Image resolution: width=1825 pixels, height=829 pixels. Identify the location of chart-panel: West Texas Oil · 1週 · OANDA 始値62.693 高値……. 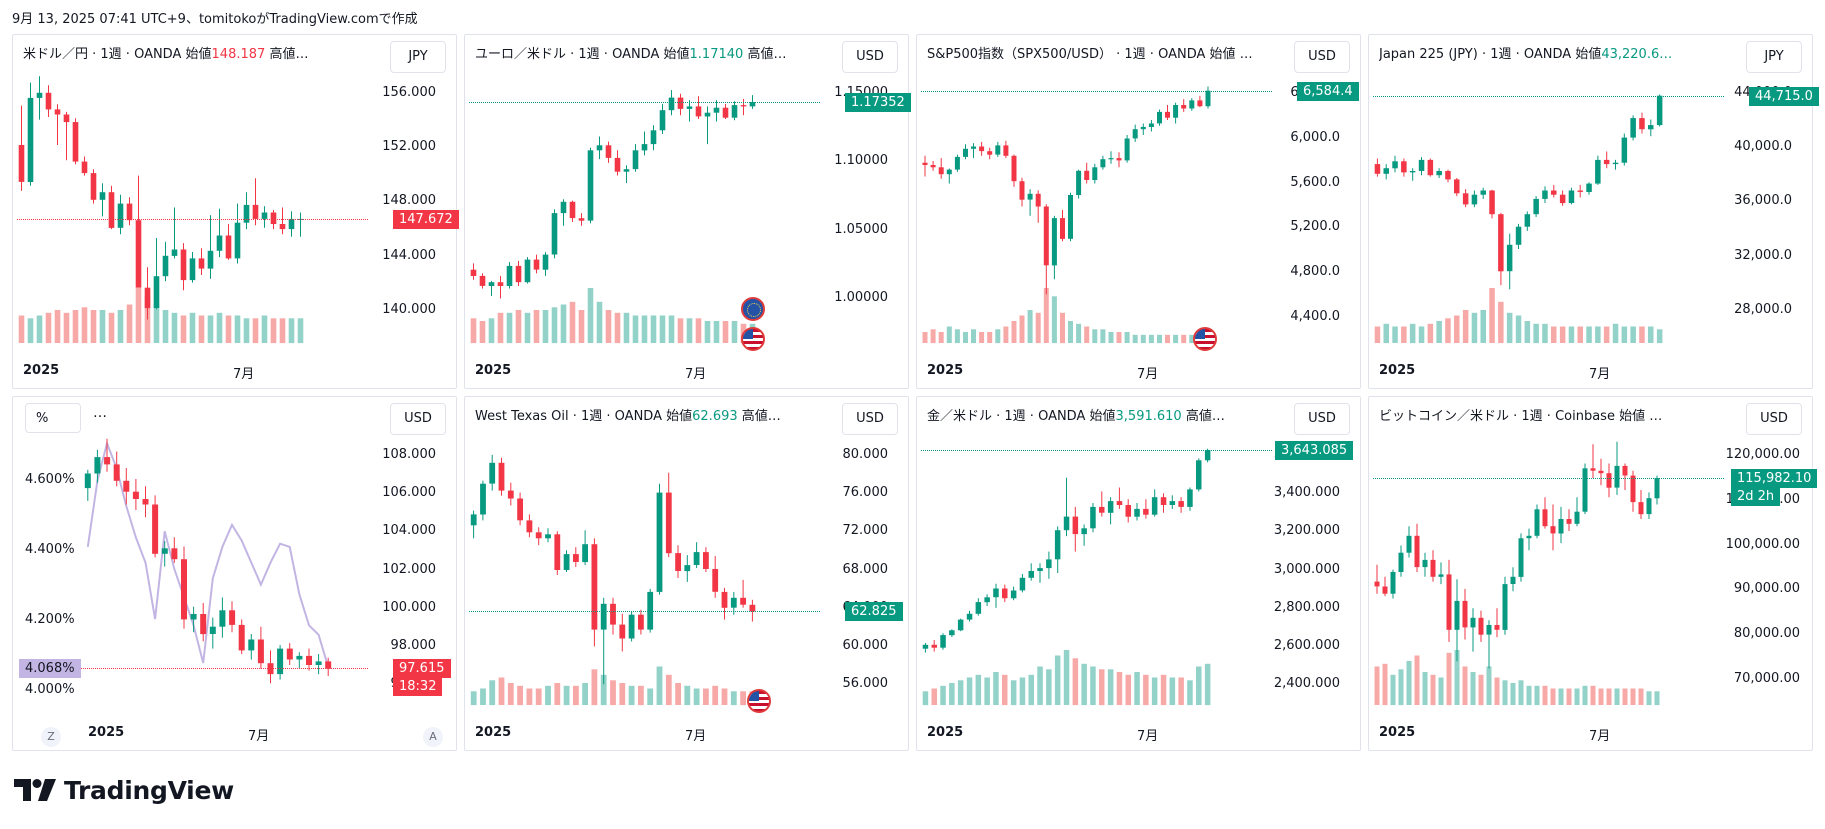
(686, 573).